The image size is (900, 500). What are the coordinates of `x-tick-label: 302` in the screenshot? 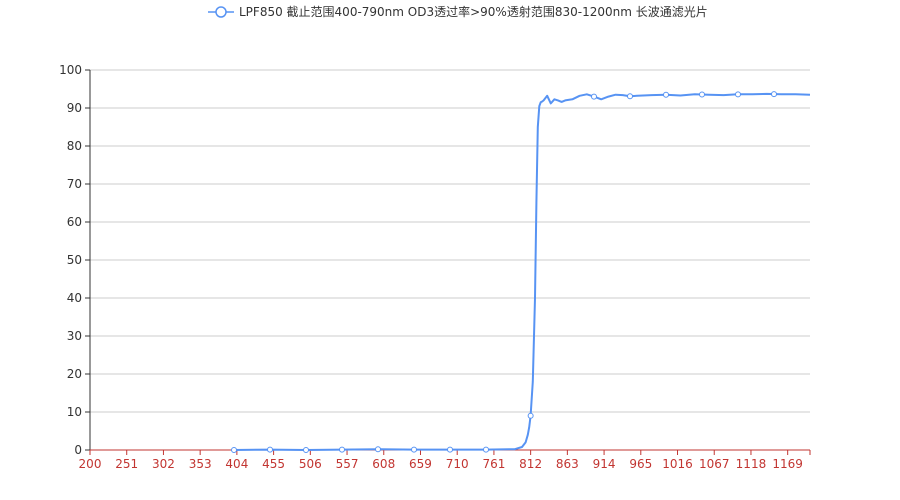 It's located at (163, 464).